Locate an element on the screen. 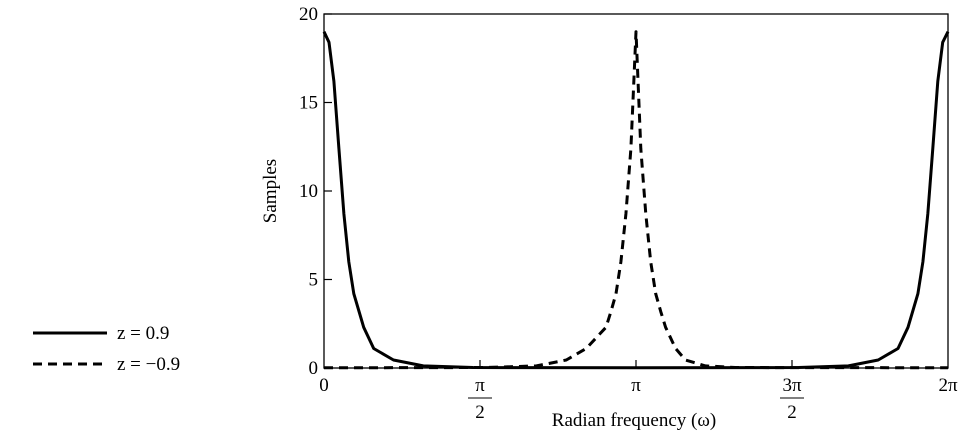  y-tick-label: 10 is located at coordinates (308, 191).